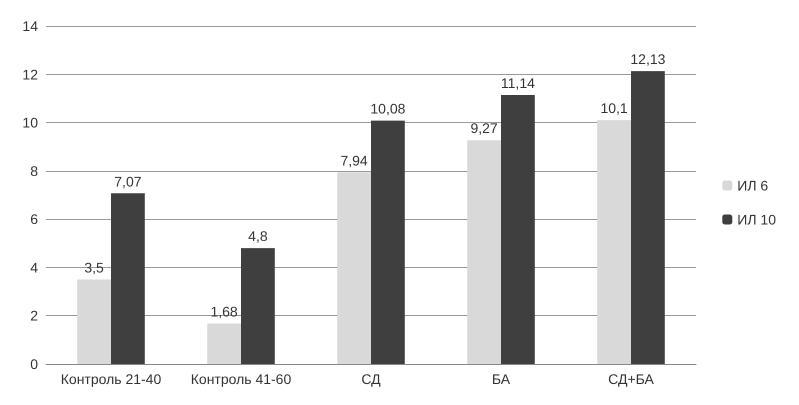 The height and width of the screenshot is (405, 799). I want to click on y-tick-label: 0, so click(34, 364).